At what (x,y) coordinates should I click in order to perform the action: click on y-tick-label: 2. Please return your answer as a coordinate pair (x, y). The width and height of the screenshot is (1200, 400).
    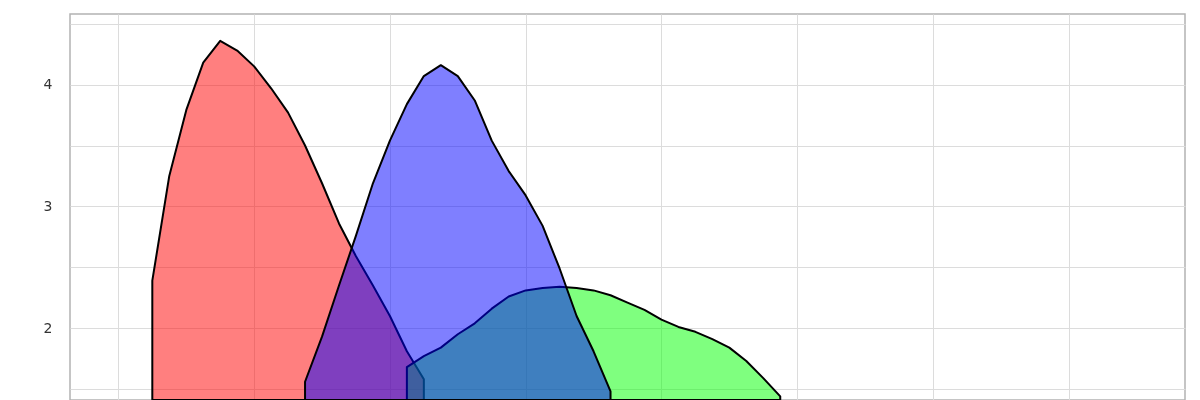
    Looking at the image, I should click on (48, 327).